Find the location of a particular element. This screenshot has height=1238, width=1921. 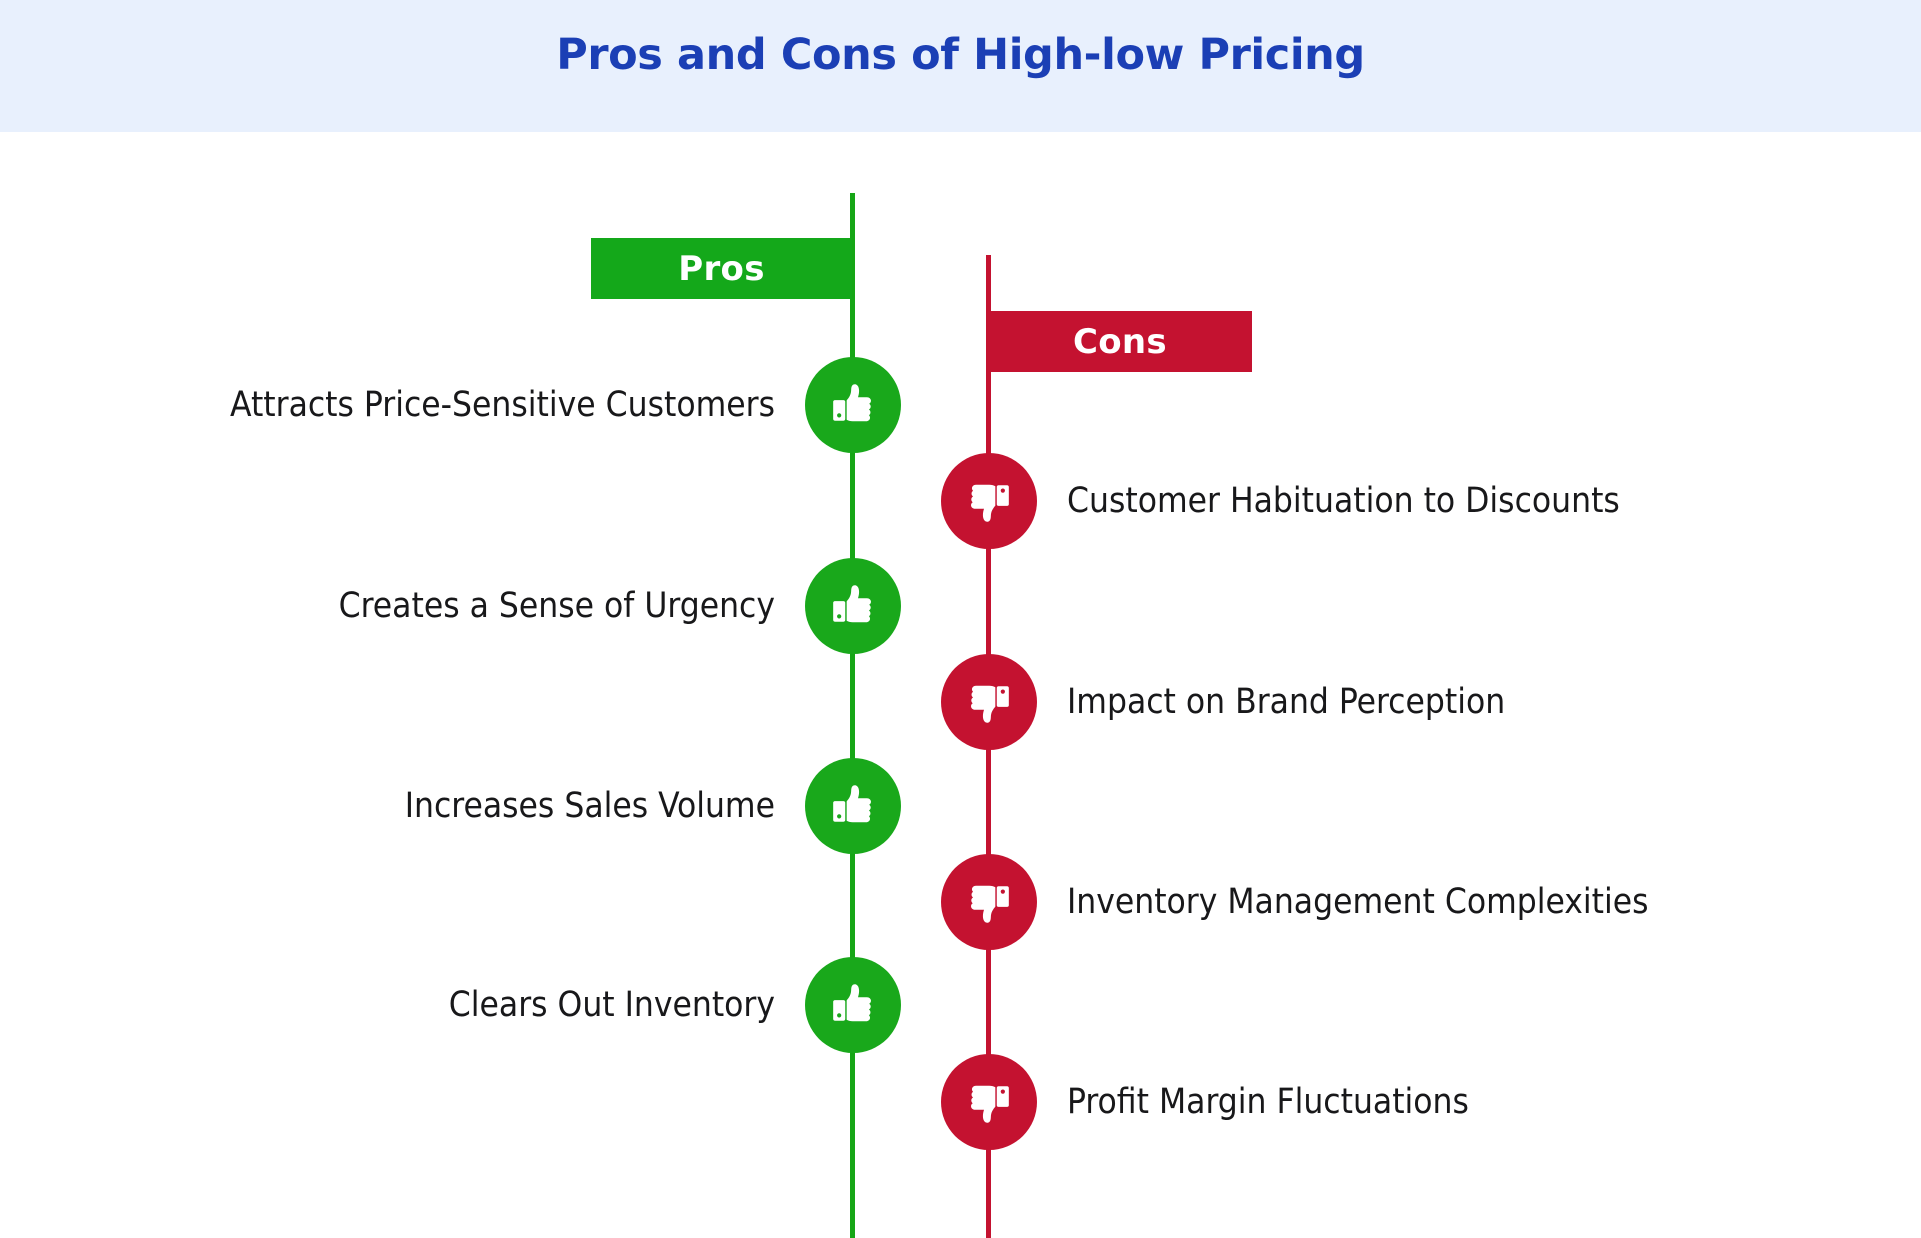

pros-item-label: Attracts Price-Sensitive Customers is located at coordinates (502, 404).